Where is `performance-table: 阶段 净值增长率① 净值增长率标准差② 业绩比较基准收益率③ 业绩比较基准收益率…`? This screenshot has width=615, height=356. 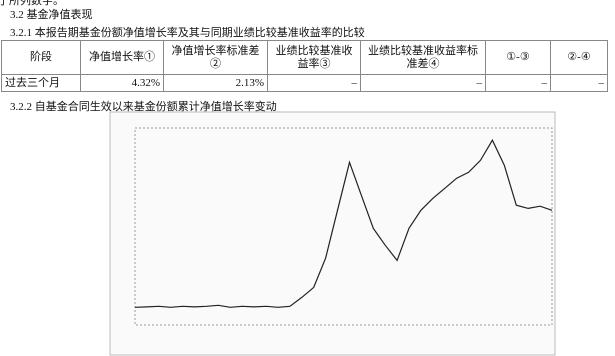 performance-table: 阶段 净值增长率① 净值增长率标准差② 业绩比较基准收益率③ 业绩比较基准收益率… is located at coordinates (304, 66).